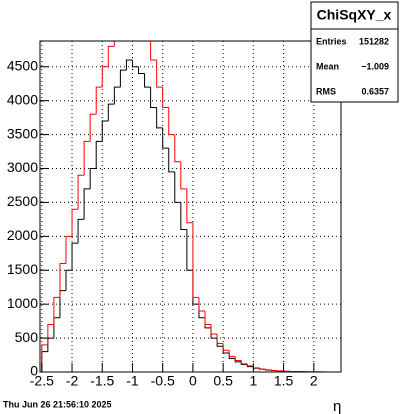 The width and height of the screenshot is (400, 414). What do you see at coordinates (27, 337) in the screenshot?
I see `y-tick-label: 500` at bounding box center [27, 337].